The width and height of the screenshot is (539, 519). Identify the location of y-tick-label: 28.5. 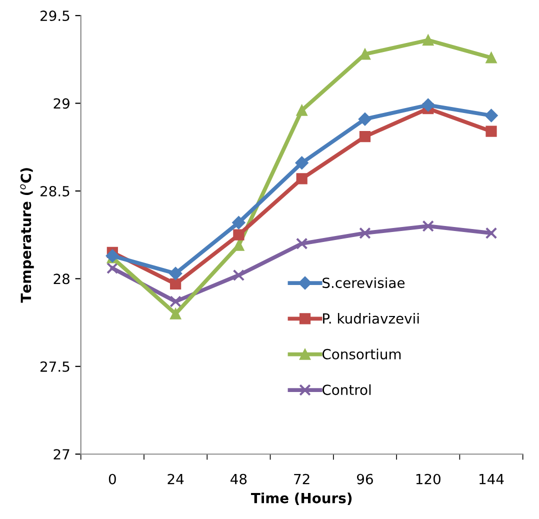
(55, 191).